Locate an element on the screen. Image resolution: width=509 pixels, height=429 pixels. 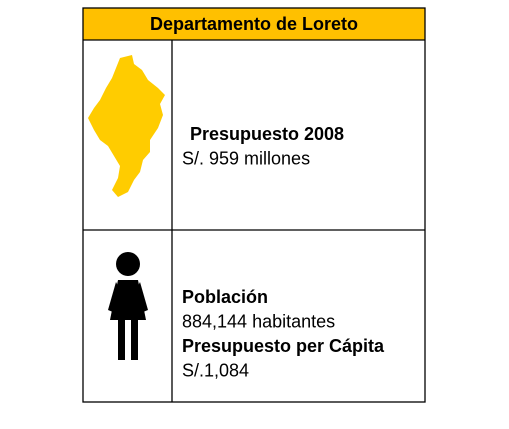
value: 884,144 habitantes is located at coordinates (258, 321).